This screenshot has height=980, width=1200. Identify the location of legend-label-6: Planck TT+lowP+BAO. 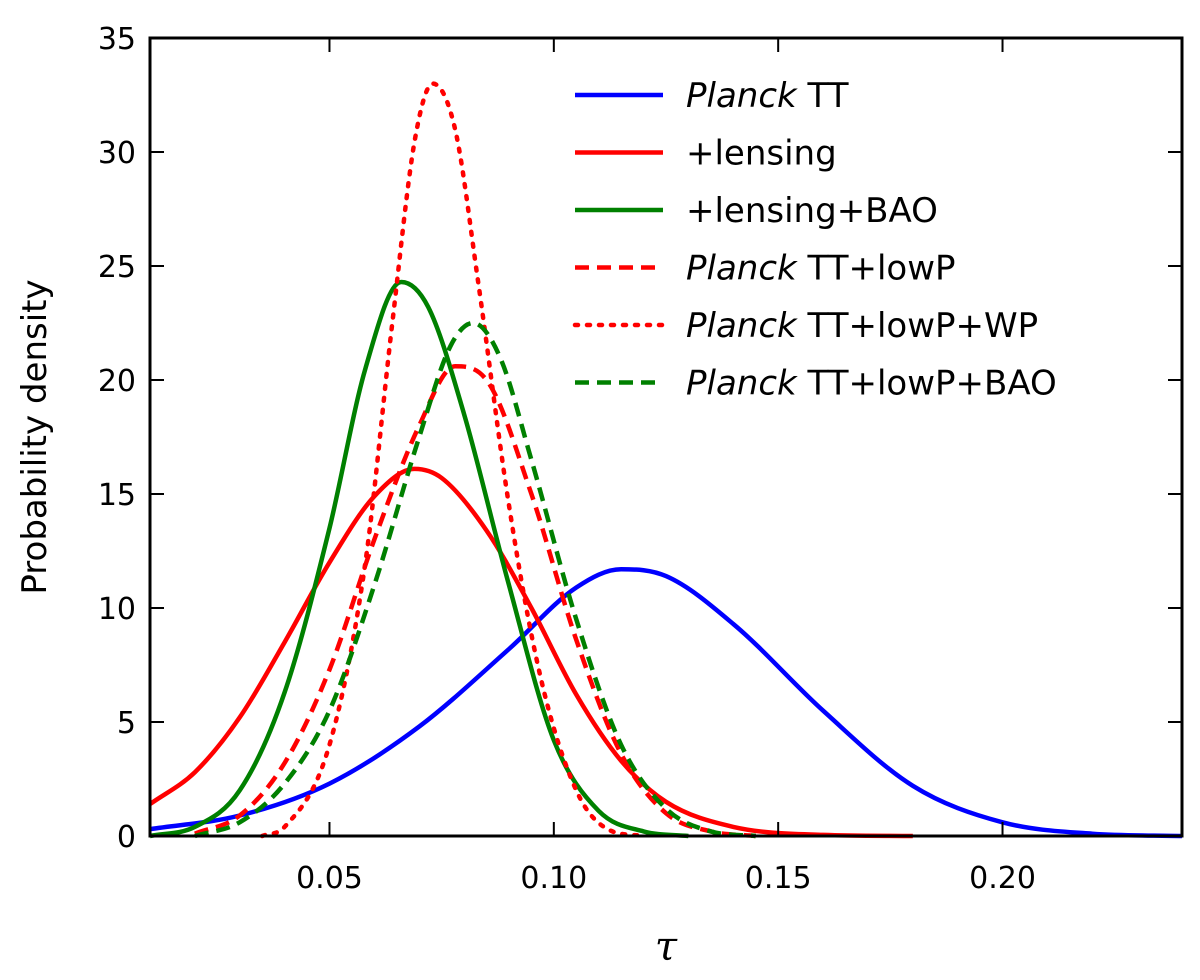
(871, 384).